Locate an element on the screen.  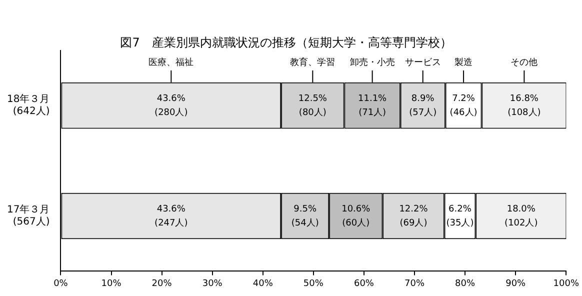
chart-title: 図7 産業別県内就職状況の推移（短期大学・高等専門学校） is located at coordinates (286, 42).